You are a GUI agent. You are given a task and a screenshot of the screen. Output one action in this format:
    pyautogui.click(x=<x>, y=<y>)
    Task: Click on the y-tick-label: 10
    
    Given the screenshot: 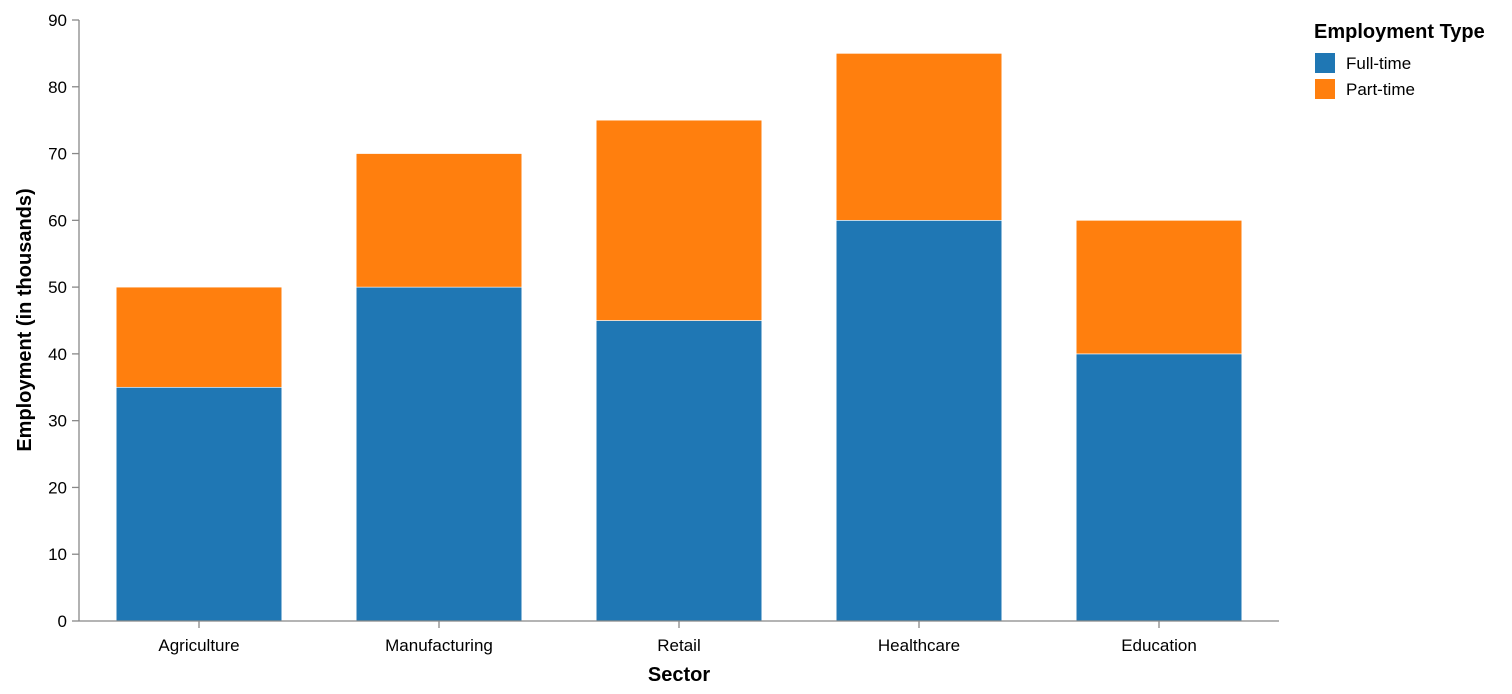 What is the action you would take?
    pyautogui.click(x=57, y=554)
    